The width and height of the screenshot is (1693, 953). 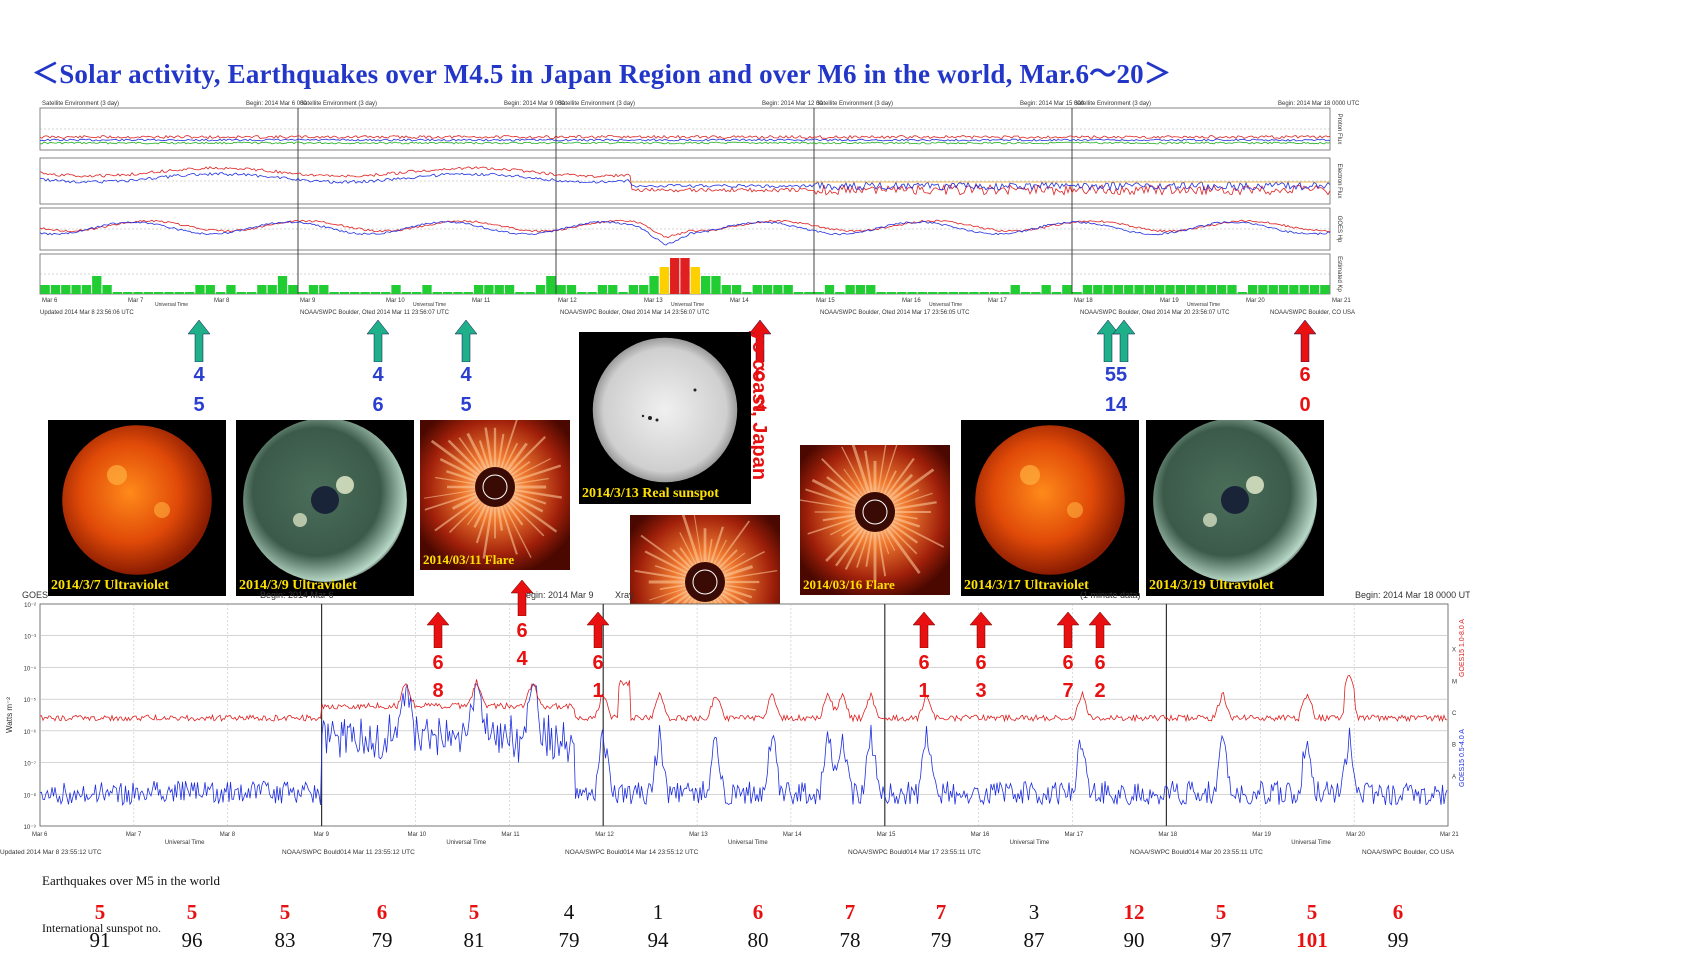 I want to click on xray-header-mid: Begin: 2014 Mar 6, so click(x=297, y=595).